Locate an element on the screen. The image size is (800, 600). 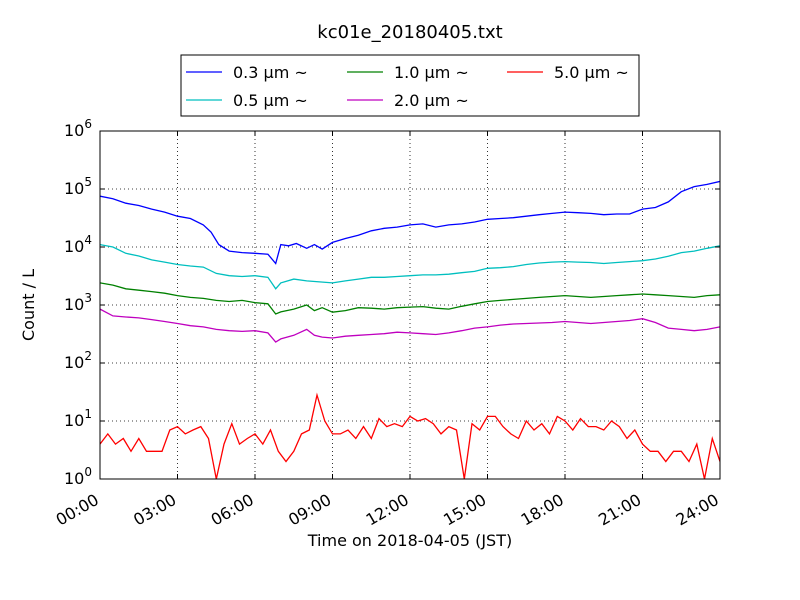
y-axis-label: Count / L is located at coordinates (28, 305).